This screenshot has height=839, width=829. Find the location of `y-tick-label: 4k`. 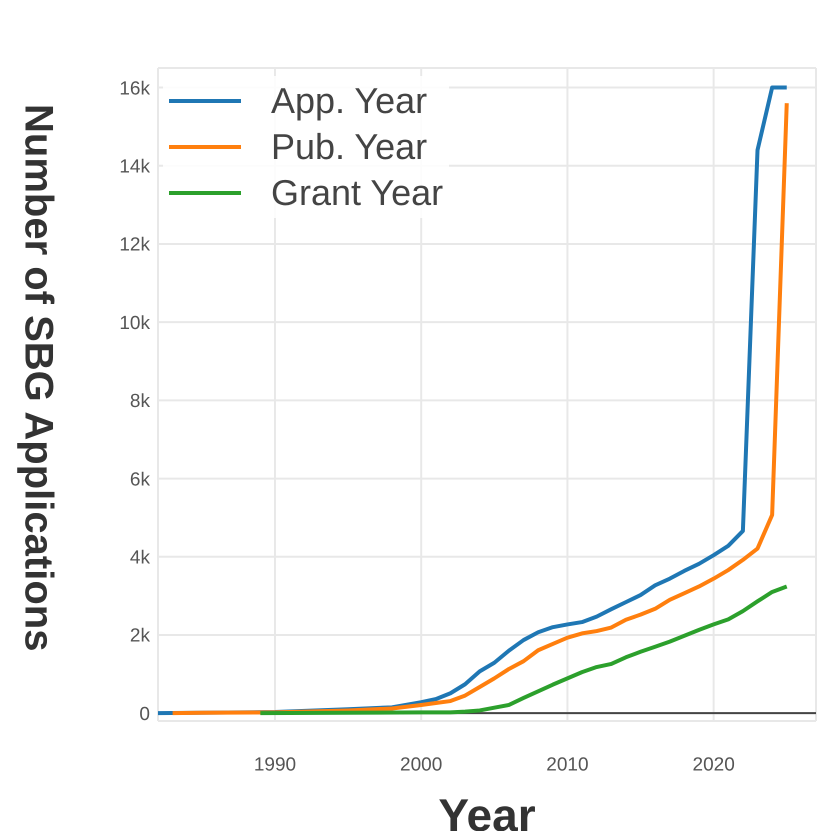

y-tick-label: 4k is located at coordinates (140, 558).